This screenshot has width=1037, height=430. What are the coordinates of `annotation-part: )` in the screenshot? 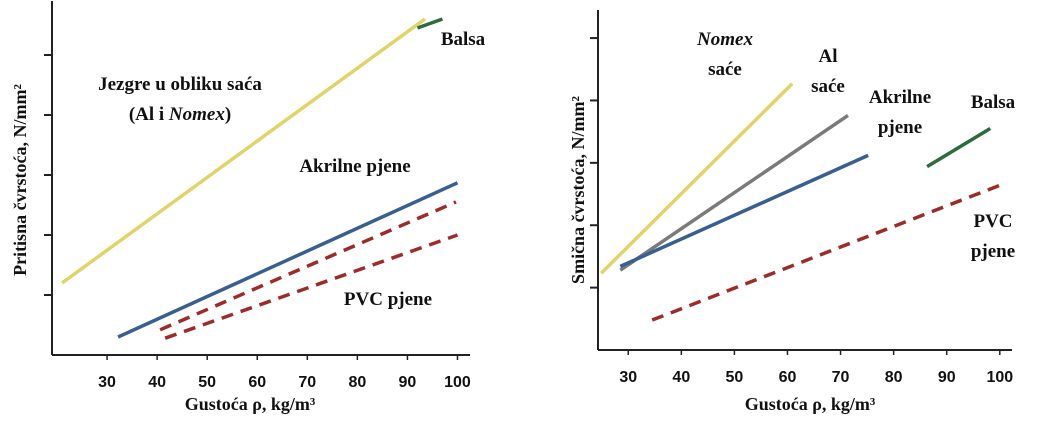 It's located at (228, 114).